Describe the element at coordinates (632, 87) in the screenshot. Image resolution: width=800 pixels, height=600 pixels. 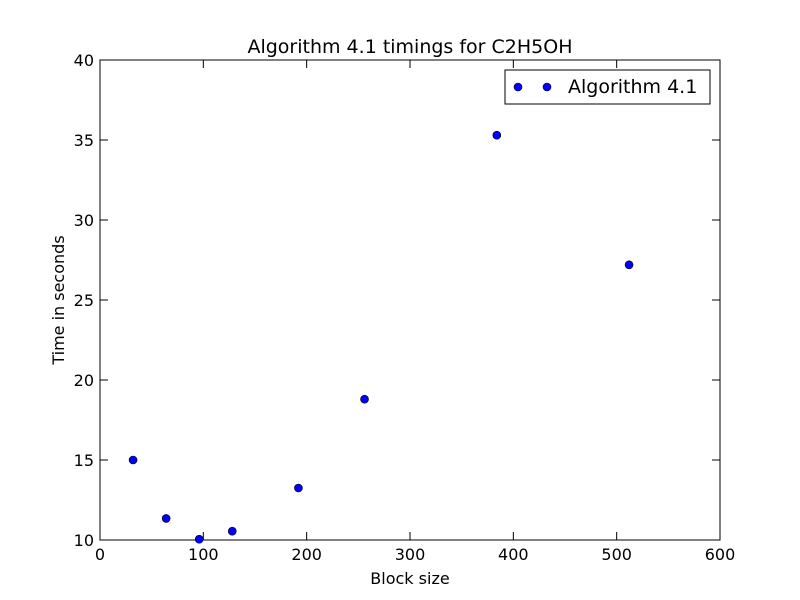
I see `legend-label: Algorithm 4.1` at that location.